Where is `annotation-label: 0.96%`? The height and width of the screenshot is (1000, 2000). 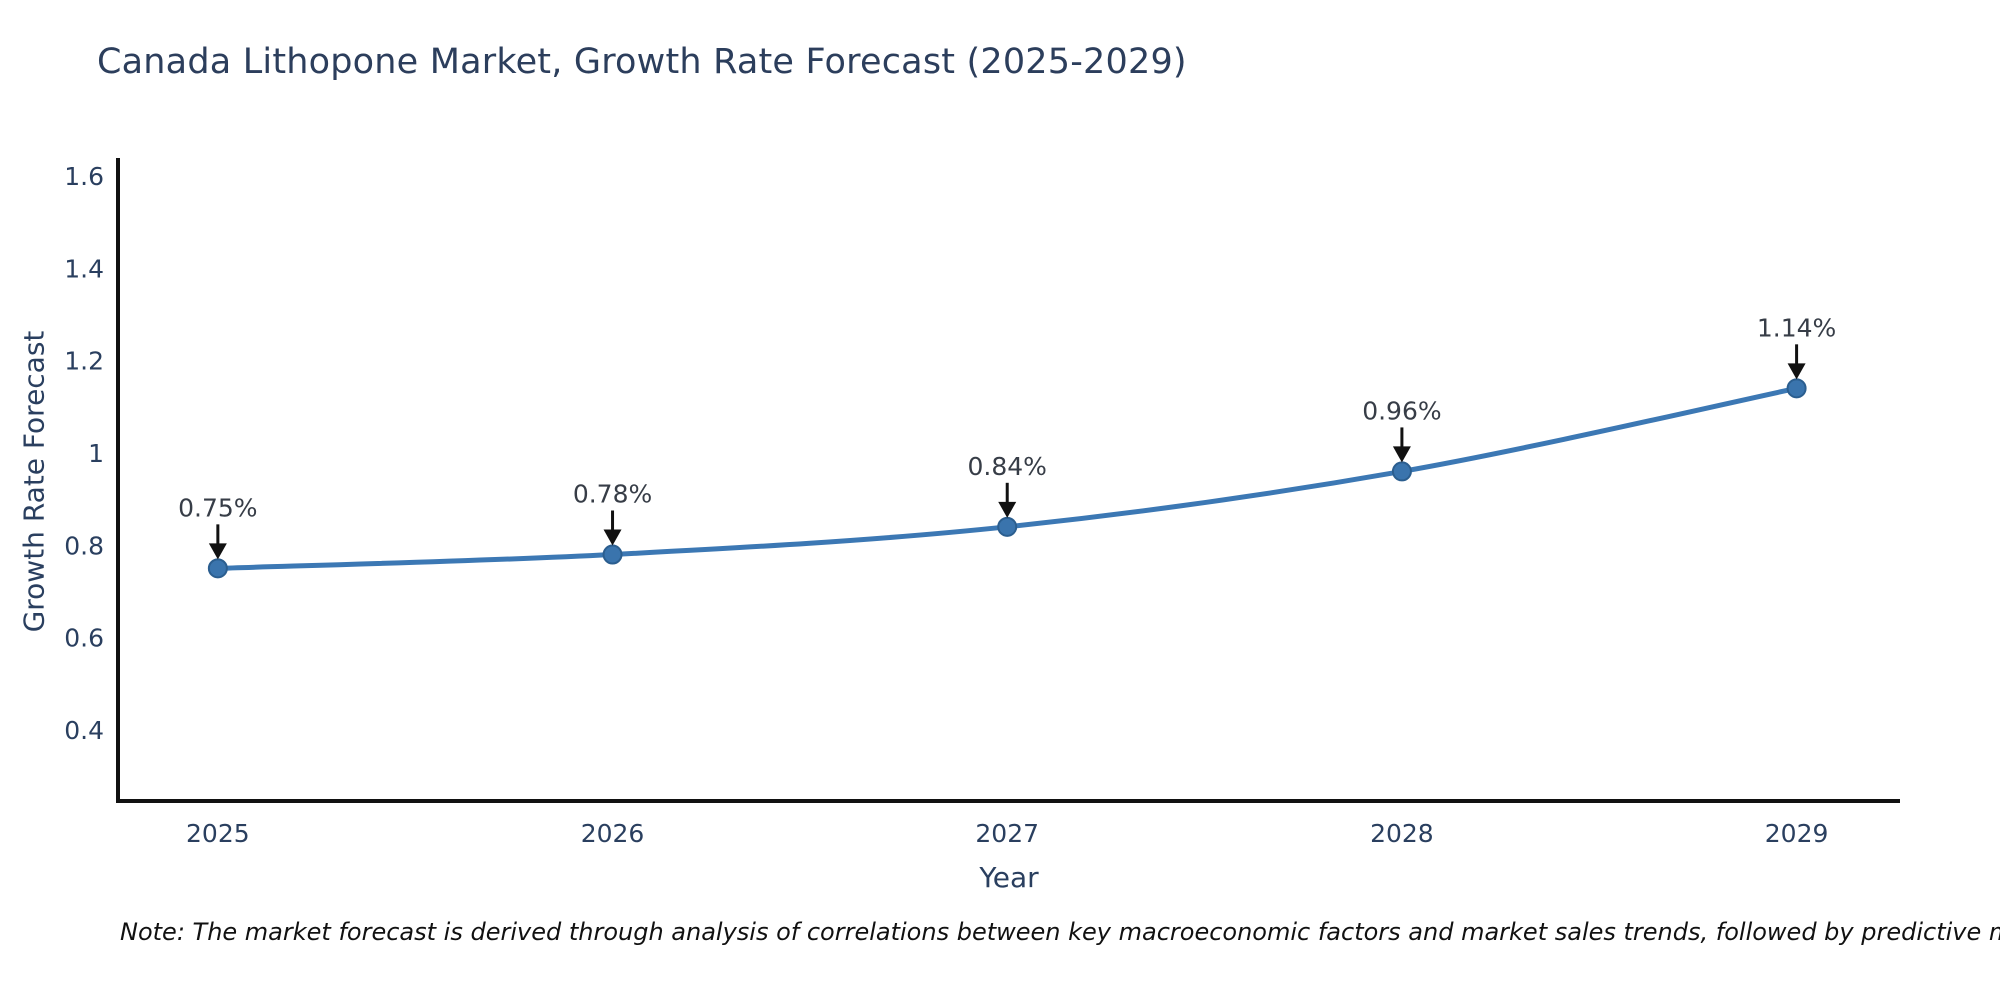
annotation-label: 0.96% is located at coordinates (1401, 410).